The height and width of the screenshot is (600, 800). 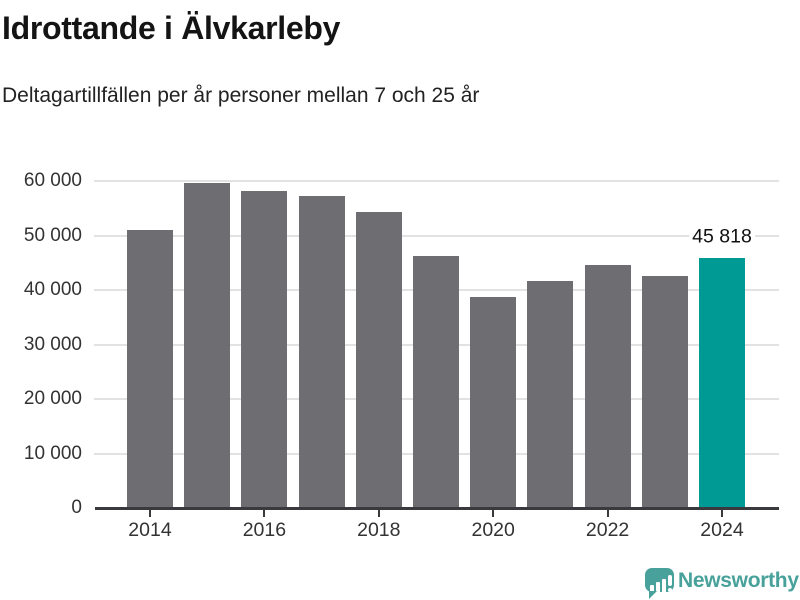 What do you see at coordinates (738, 580) in the screenshot?
I see `brand-name: Newsworthy` at bounding box center [738, 580].